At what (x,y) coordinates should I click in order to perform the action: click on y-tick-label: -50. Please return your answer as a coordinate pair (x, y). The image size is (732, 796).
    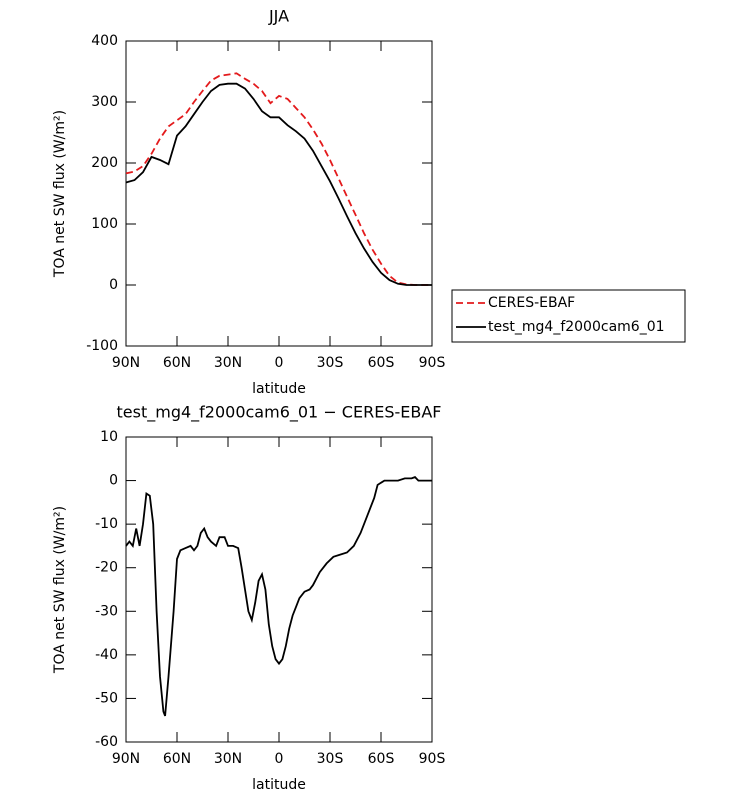
    Looking at the image, I should click on (106, 698).